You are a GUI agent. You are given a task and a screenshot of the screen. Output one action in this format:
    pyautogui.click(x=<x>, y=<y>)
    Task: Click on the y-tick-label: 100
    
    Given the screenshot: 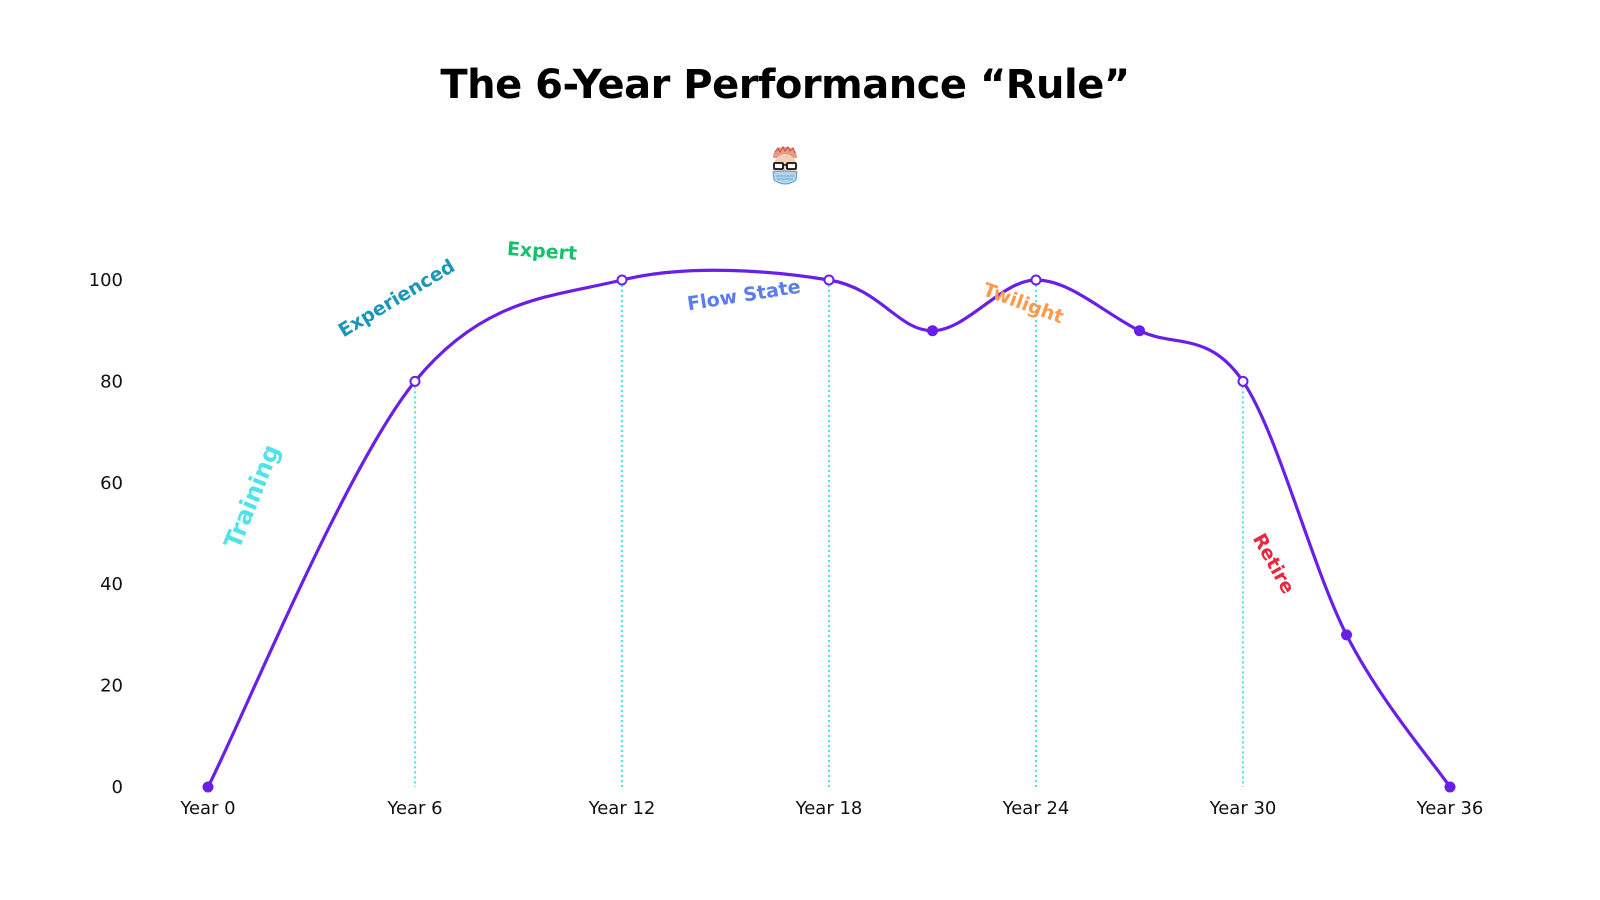 What is the action you would take?
    pyautogui.click(x=106, y=280)
    